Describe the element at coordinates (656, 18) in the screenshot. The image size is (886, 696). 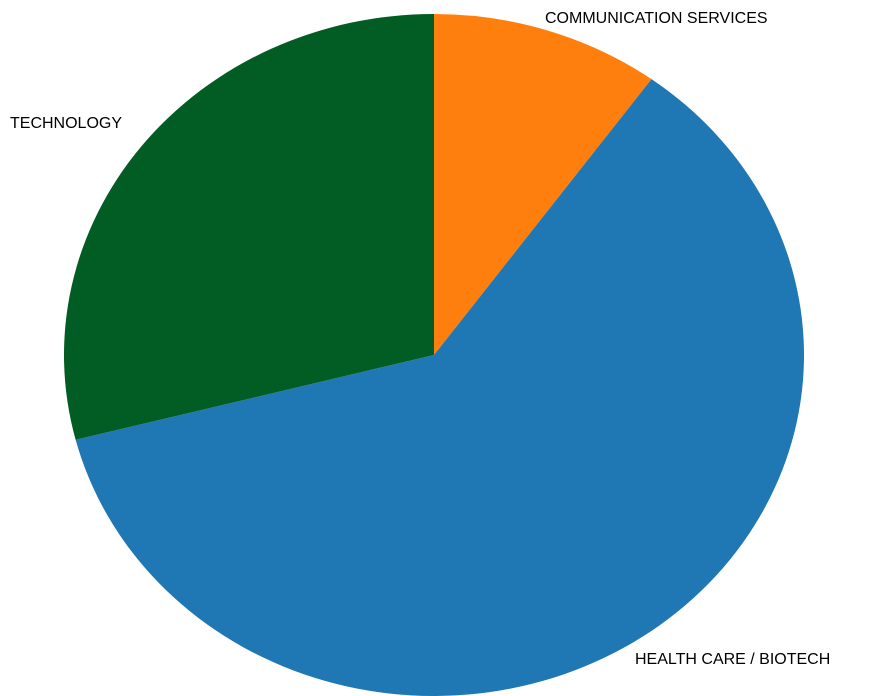
I see `slice-label: COMMUNICATION SERVICES` at that location.